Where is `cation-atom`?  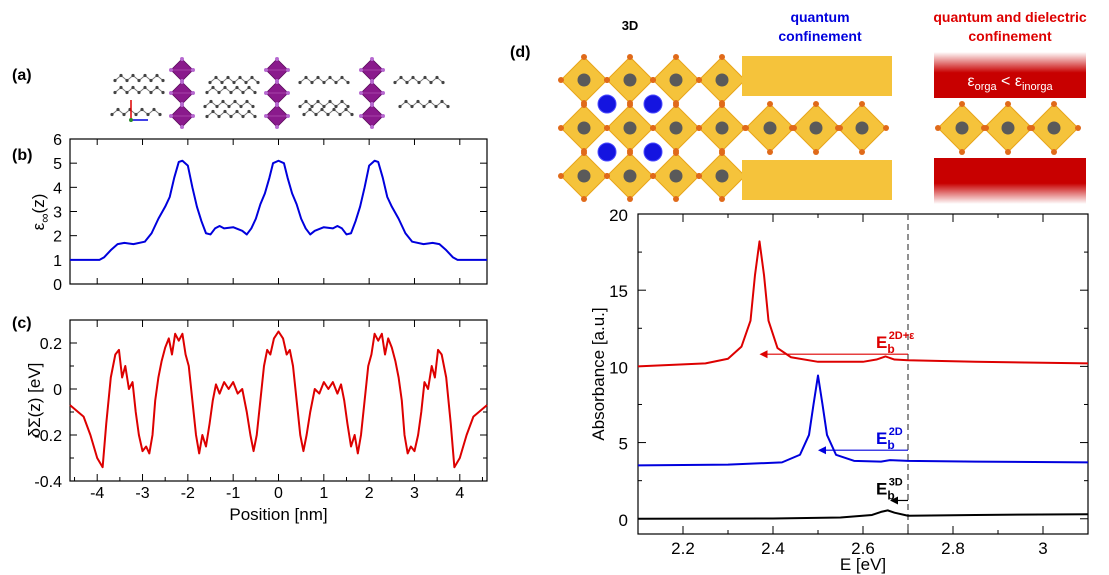
cation-atom is located at coordinates (607, 152).